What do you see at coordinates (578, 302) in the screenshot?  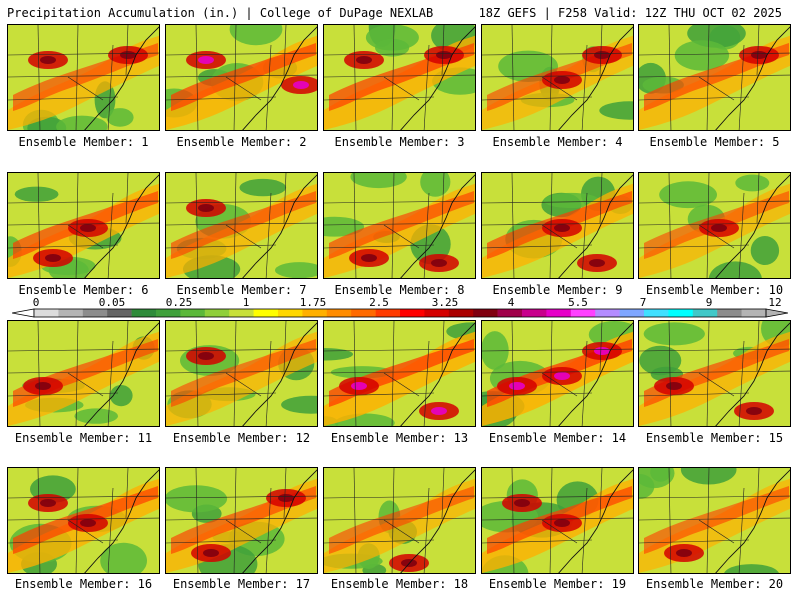 I see `colorbar-tick-label: 5.5` at bounding box center [578, 302].